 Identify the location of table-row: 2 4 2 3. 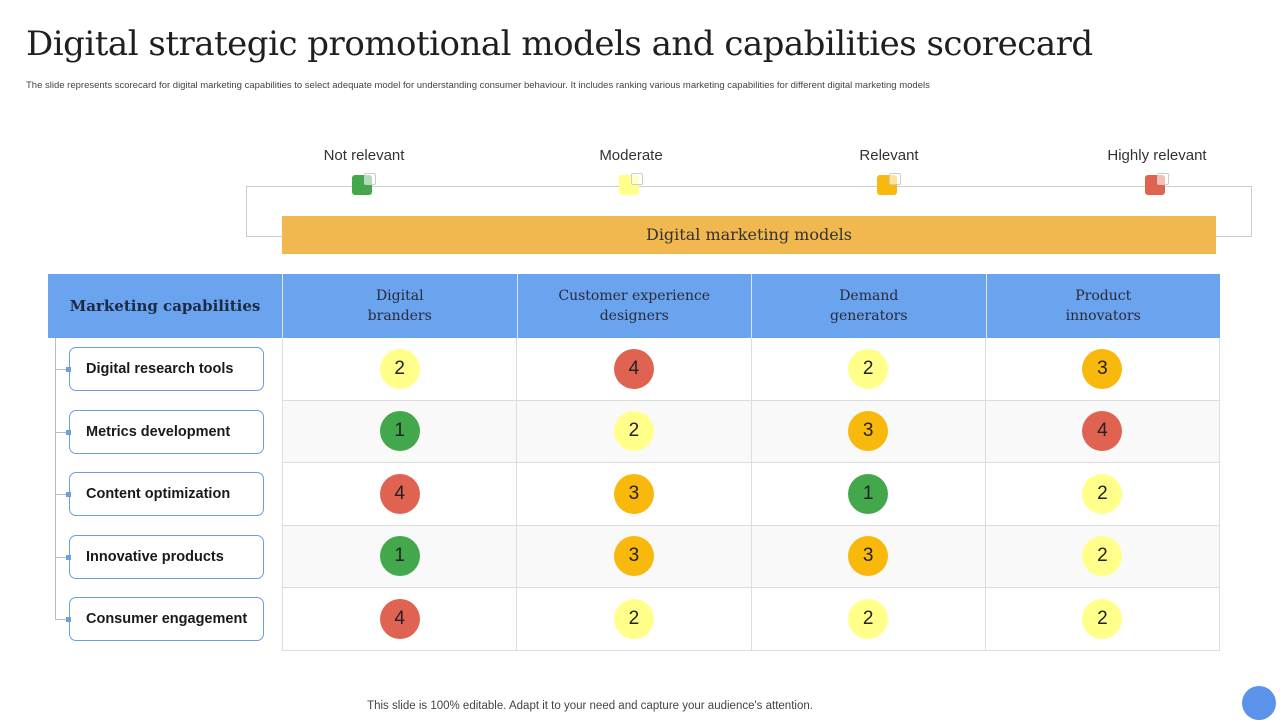
(751, 369).